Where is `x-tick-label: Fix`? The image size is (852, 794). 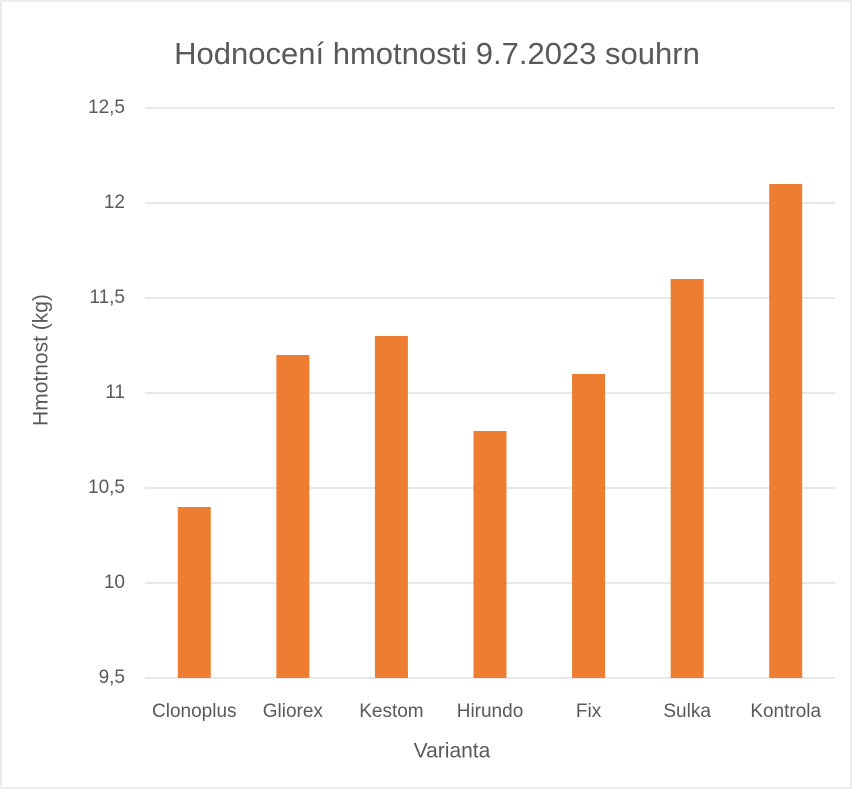
x-tick-label: Fix is located at coordinates (589, 711).